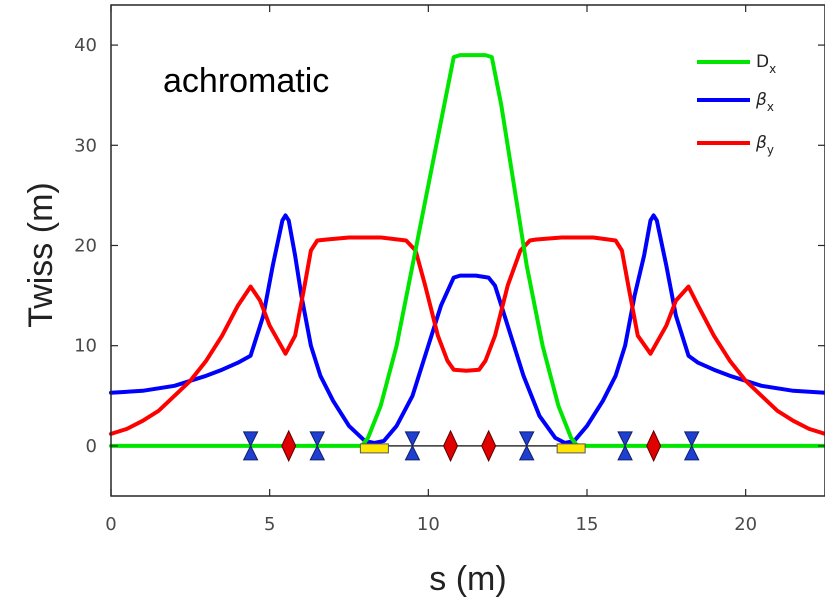 The image size is (825, 600). Describe the element at coordinates (91, 446) in the screenshot. I see `y-tick-label: 0` at that location.